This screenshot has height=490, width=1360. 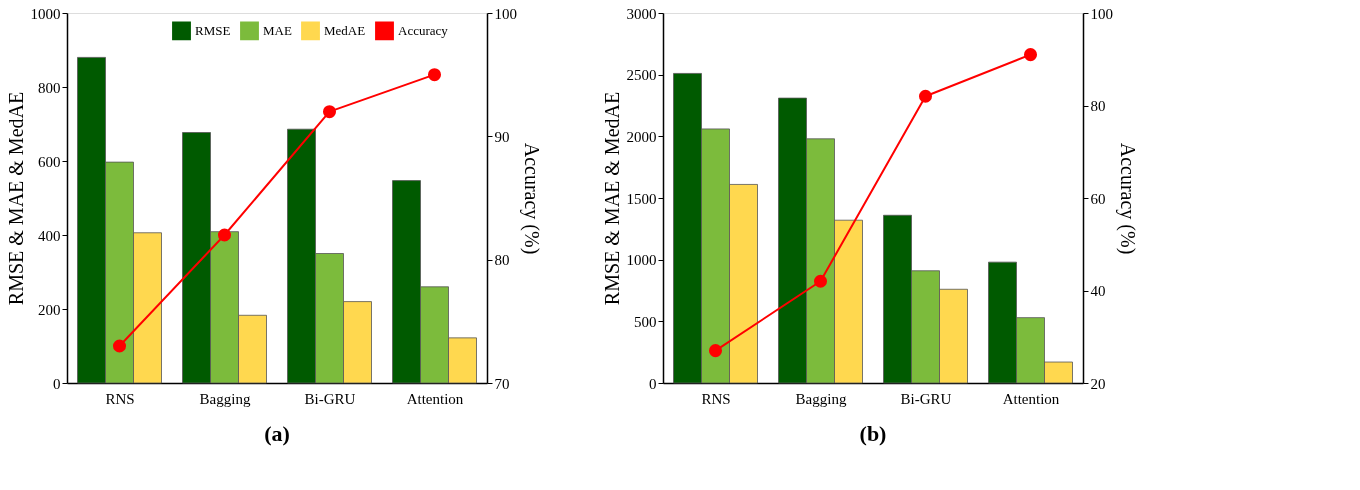 I want to click on y2-tick-label: 40, so click(x=1098, y=291).